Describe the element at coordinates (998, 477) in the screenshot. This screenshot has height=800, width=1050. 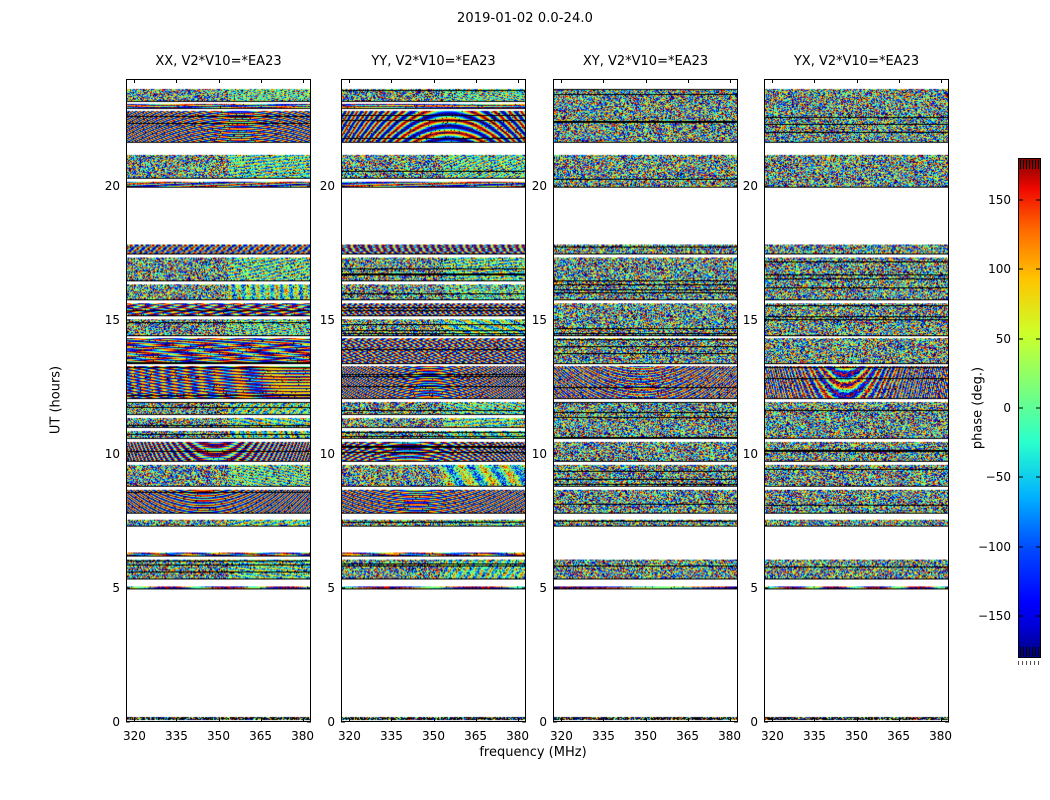
I see `colorbar-tick-label: −50` at that location.